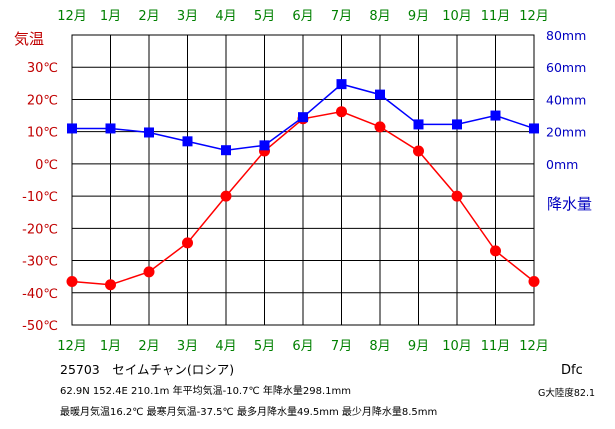  What do you see at coordinates (572, 370) in the screenshot?
I see `climate-code: Dfc` at bounding box center [572, 370].